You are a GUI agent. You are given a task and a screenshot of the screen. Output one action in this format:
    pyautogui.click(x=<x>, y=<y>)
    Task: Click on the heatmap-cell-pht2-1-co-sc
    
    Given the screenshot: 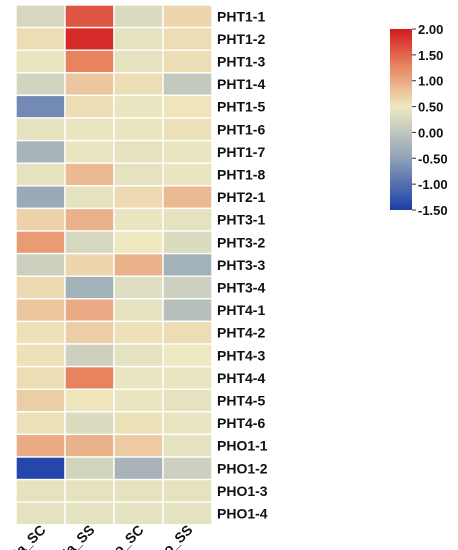 What is the action you would take?
    pyautogui.click(x=138, y=197)
    